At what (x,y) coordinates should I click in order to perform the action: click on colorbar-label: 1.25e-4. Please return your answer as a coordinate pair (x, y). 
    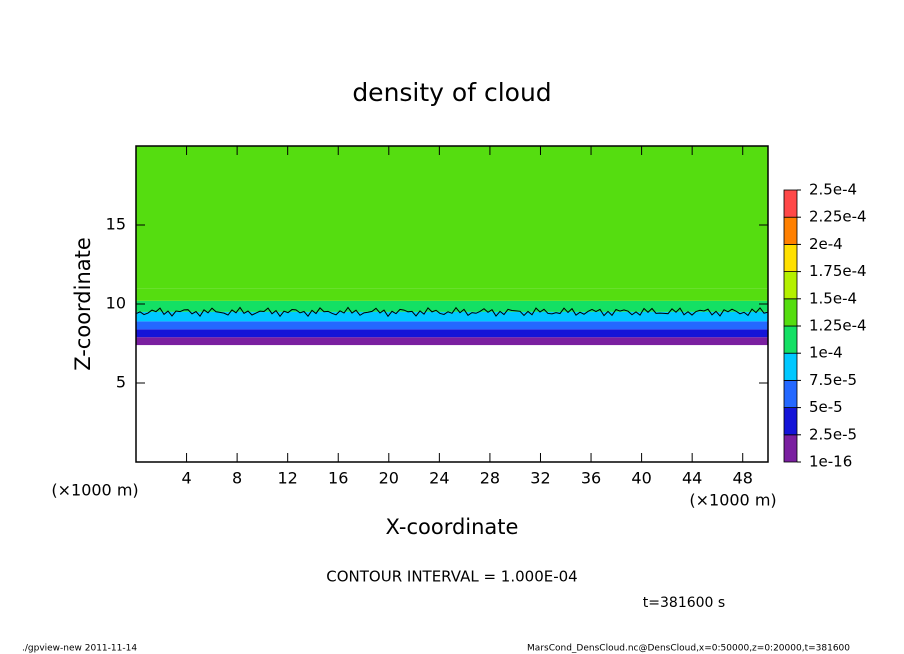
    Looking at the image, I should click on (838, 326).